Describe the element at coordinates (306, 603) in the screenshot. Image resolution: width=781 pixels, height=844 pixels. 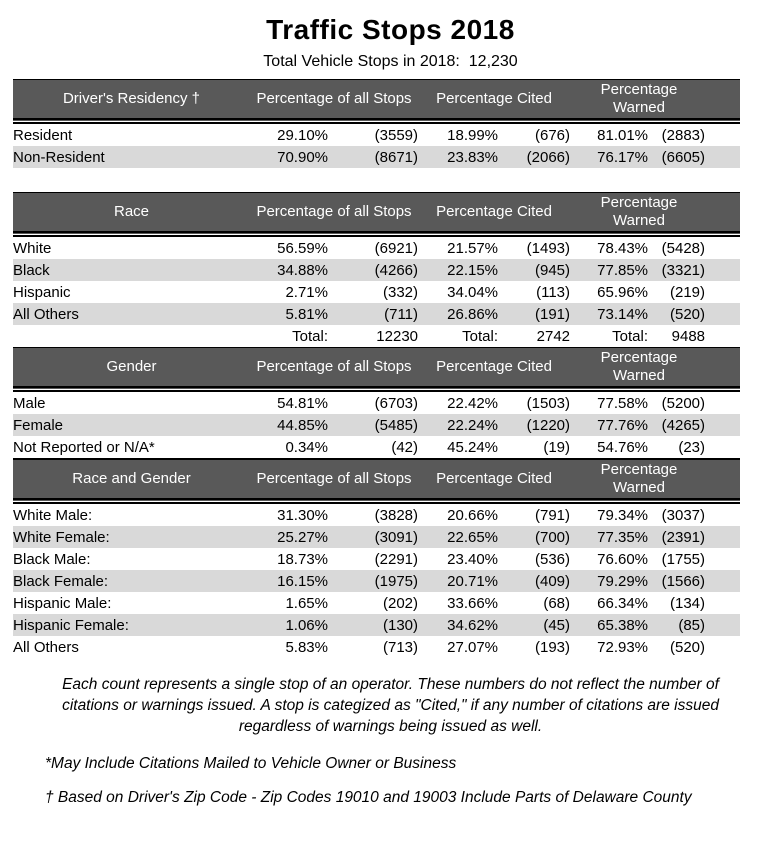
I see `value-cell: 1.65%` at that location.